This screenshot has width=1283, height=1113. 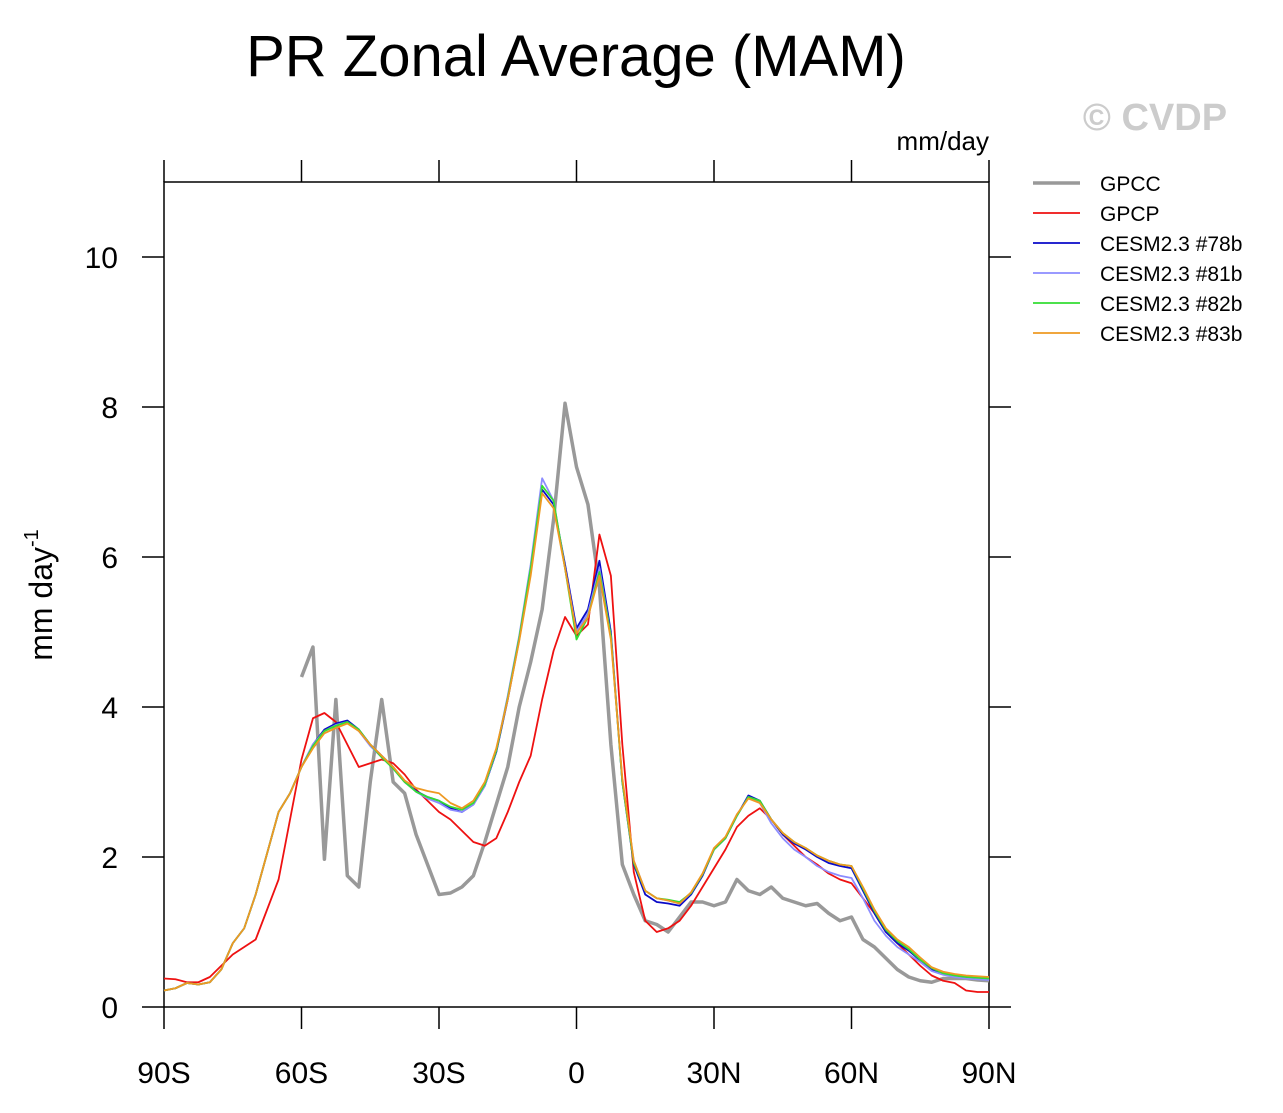 I want to click on x-tick-label: 0, so click(x=576, y=1073).